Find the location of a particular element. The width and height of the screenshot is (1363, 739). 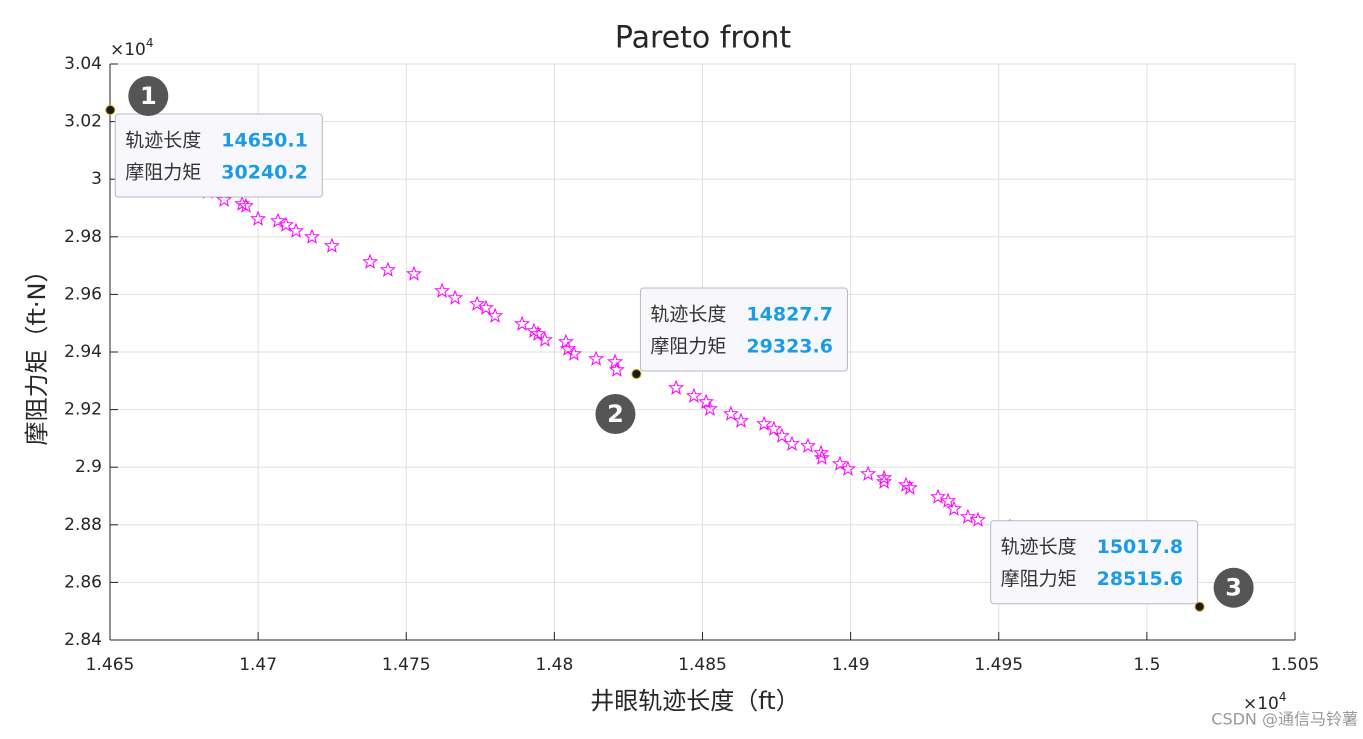

y-tick-label: 2.98 is located at coordinates (83, 237).